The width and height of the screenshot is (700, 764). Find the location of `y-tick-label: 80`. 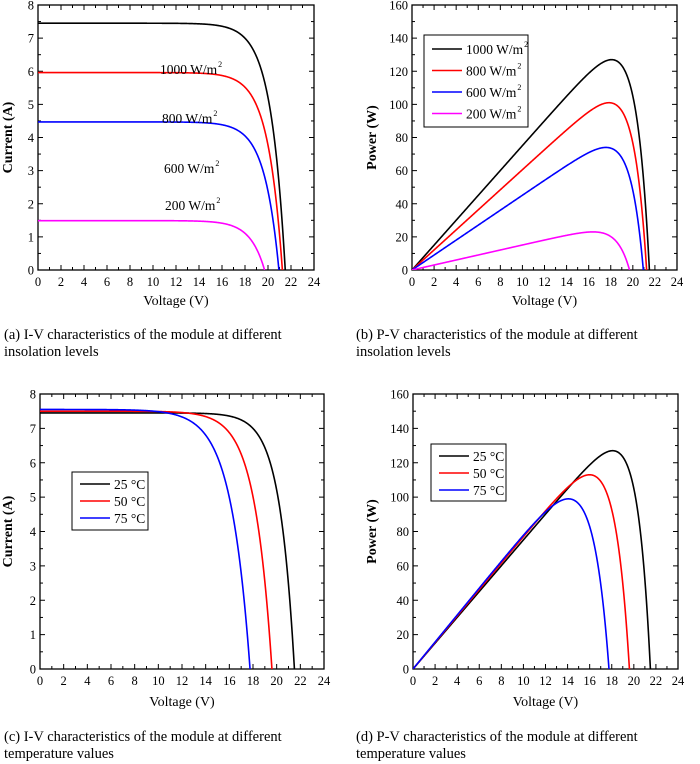

y-tick-label: 80 is located at coordinates (402, 138).